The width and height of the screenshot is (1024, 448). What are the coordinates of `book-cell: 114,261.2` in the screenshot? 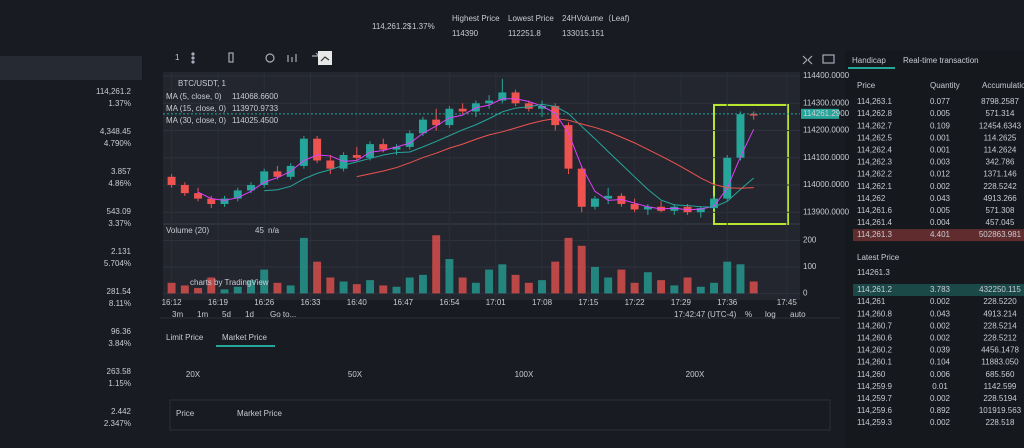 It's located at (875, 289).